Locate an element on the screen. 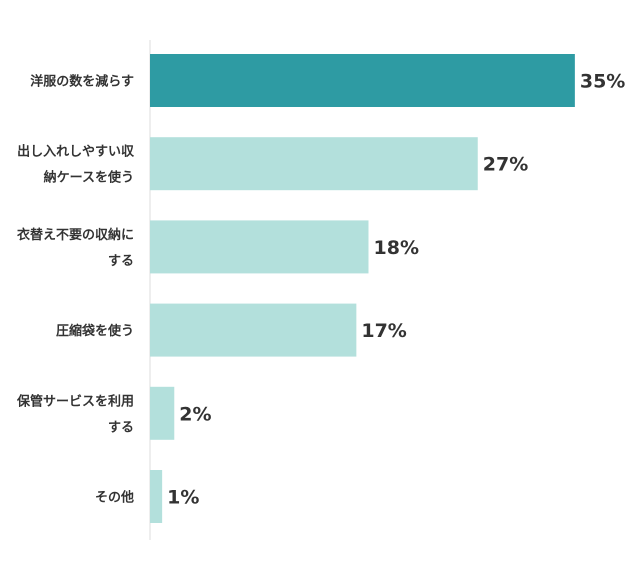 The width and height of the screenshot is (640, 577). category-label-line: その他 is located at coordinates (114, 498).